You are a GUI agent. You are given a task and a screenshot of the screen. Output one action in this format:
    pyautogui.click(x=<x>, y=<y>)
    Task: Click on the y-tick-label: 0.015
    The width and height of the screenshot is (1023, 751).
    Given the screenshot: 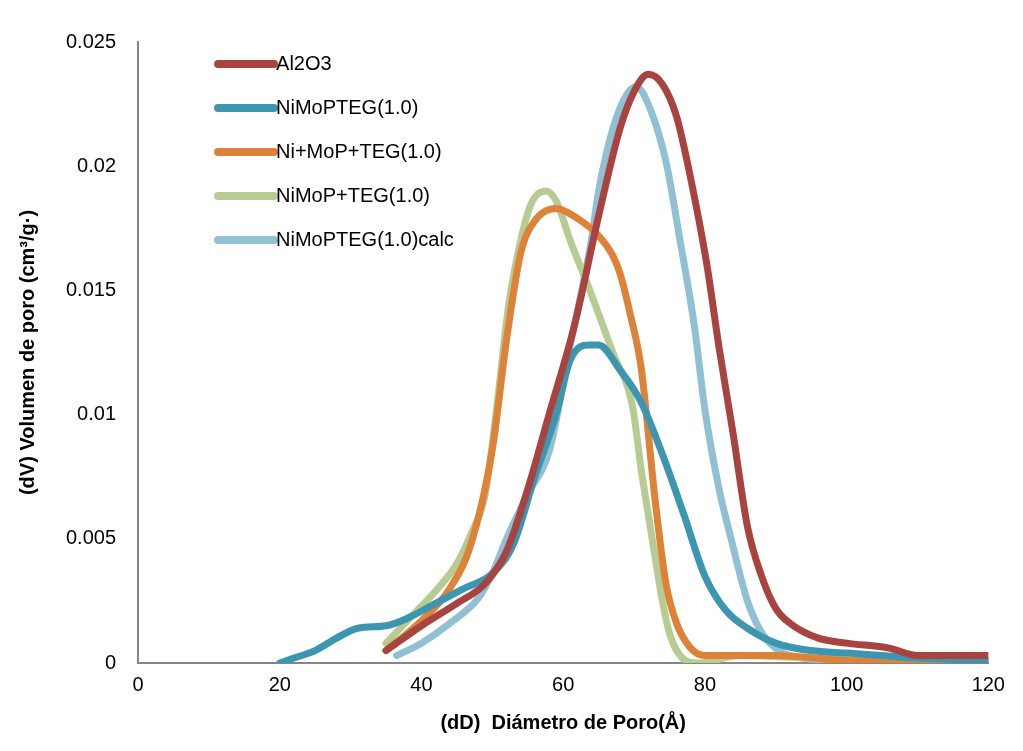 What is the action you would take?
    pyautogui.click(x=91, y=288)
    